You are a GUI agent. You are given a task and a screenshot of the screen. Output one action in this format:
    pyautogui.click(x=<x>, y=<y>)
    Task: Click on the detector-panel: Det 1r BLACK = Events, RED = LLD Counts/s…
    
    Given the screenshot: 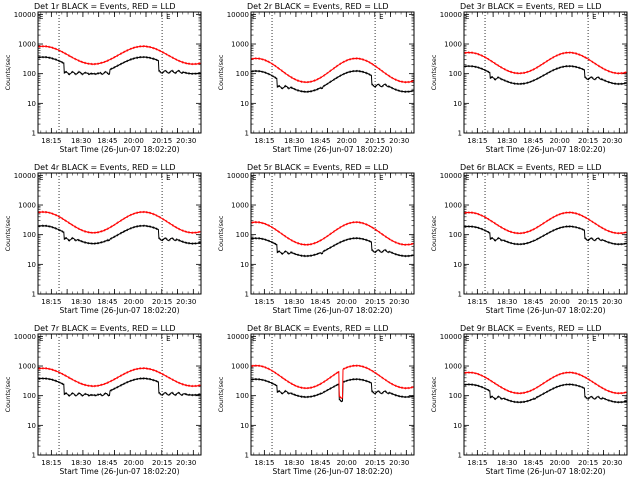 What is the action you would take?
    pyautogui.click(x=103, y=78)
    